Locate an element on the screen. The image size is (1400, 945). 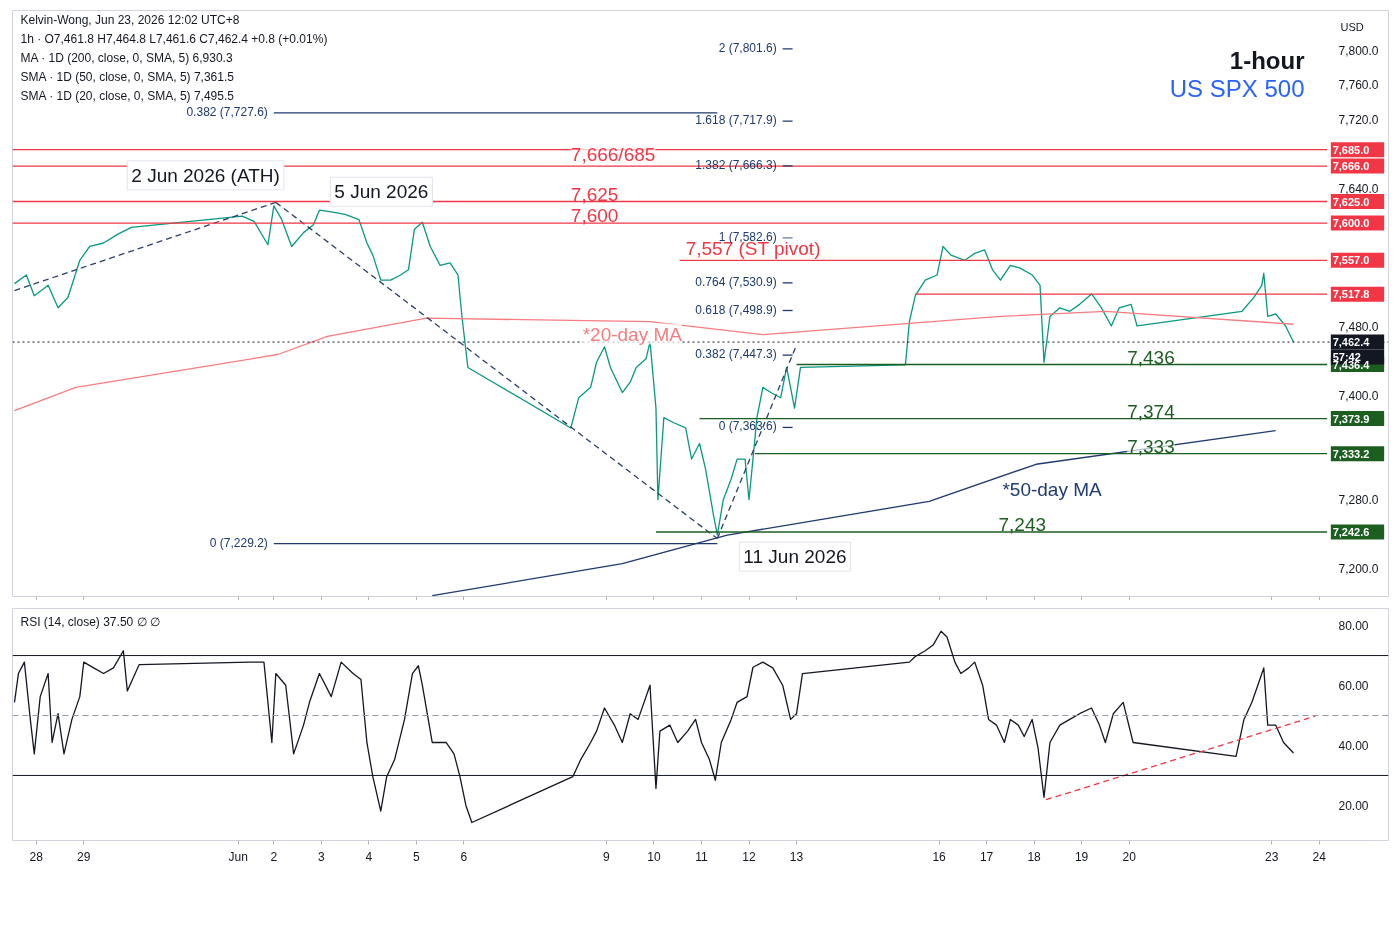
annotation: SMA · 1D (20, close, 0, SMA, 5) 7,495.5 is located at coordinates (127, 95).